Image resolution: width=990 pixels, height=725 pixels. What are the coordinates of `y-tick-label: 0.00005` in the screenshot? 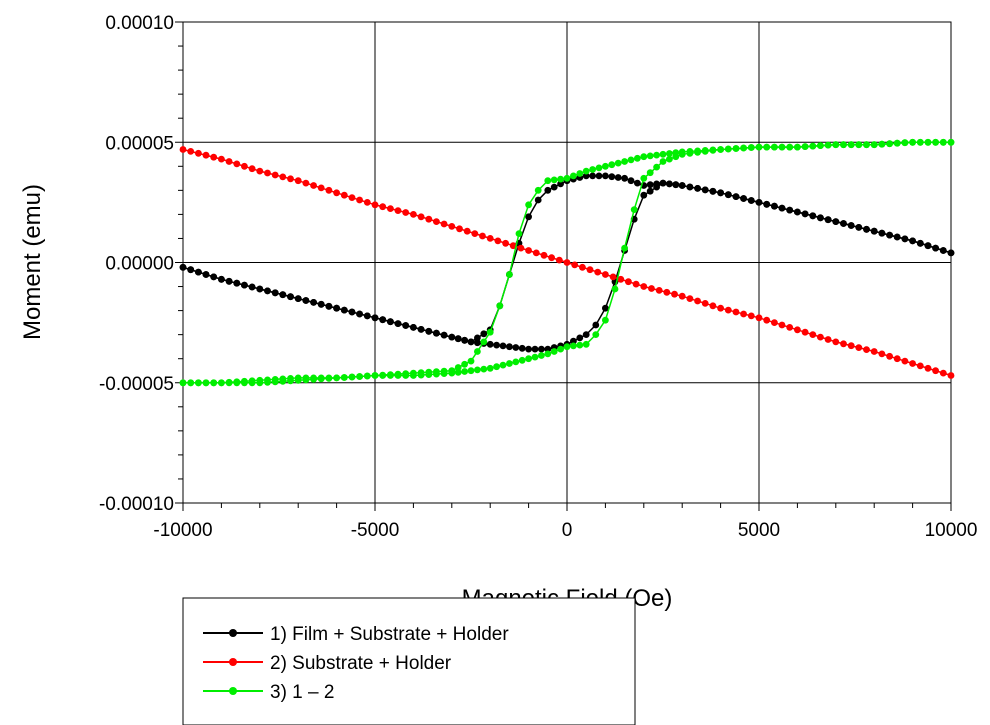 It's located at (139, 143).